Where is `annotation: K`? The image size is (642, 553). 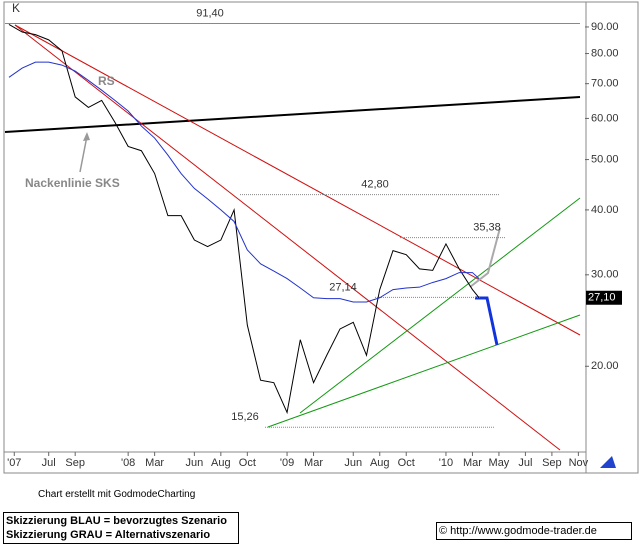
annotation: K is located at coordinates (16, 8).